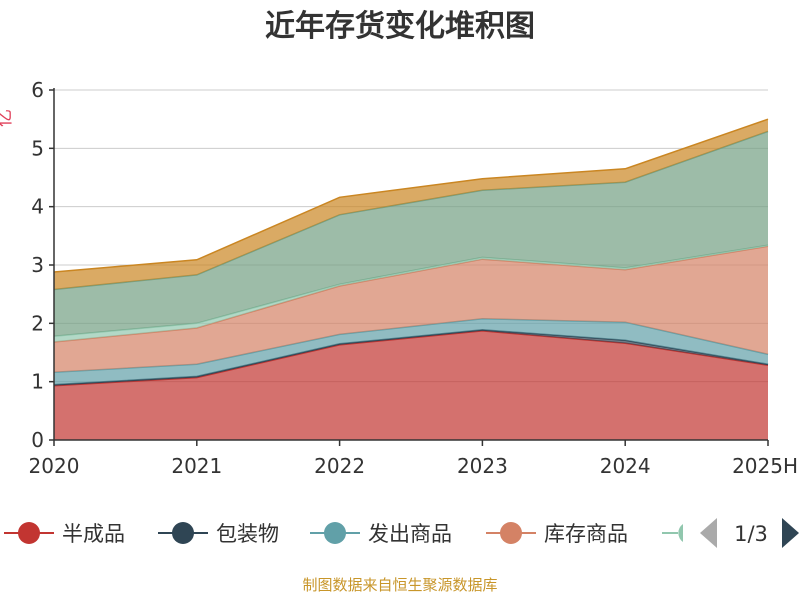 This screenshot has height=600, width=800. I want to click on x-tick-label: 2025H, so click(765, 466).